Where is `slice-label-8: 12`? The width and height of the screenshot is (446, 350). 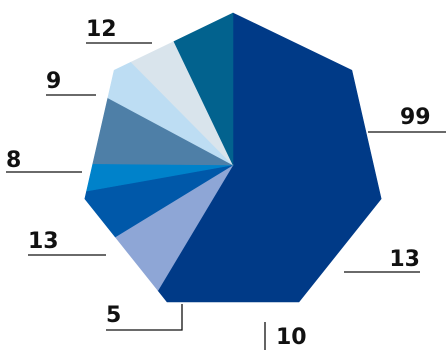 slice-label-8: 12 is located at coordinates (101, 29).